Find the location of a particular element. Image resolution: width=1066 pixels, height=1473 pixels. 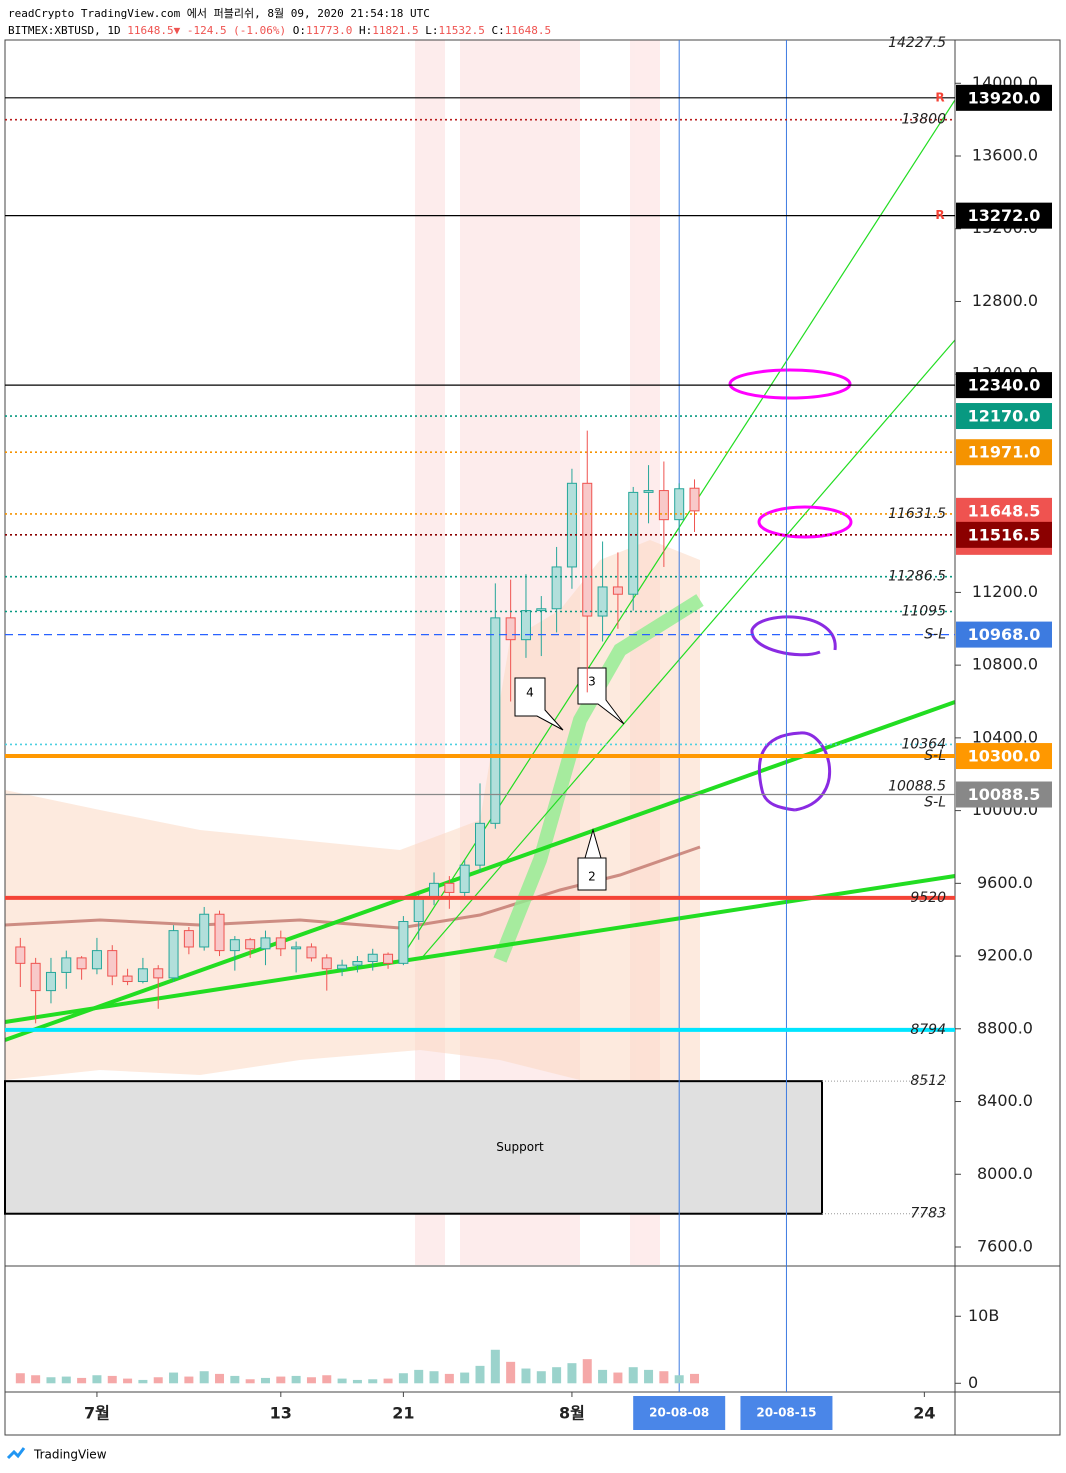

date-badge-label: 20-08-15 is located at coordinates (786, 1413).